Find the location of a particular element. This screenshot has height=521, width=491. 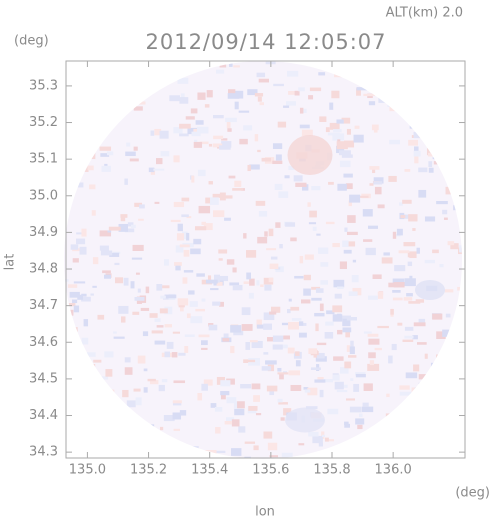

y-tick-label: 34.7 is located at coordinates (43, 305).